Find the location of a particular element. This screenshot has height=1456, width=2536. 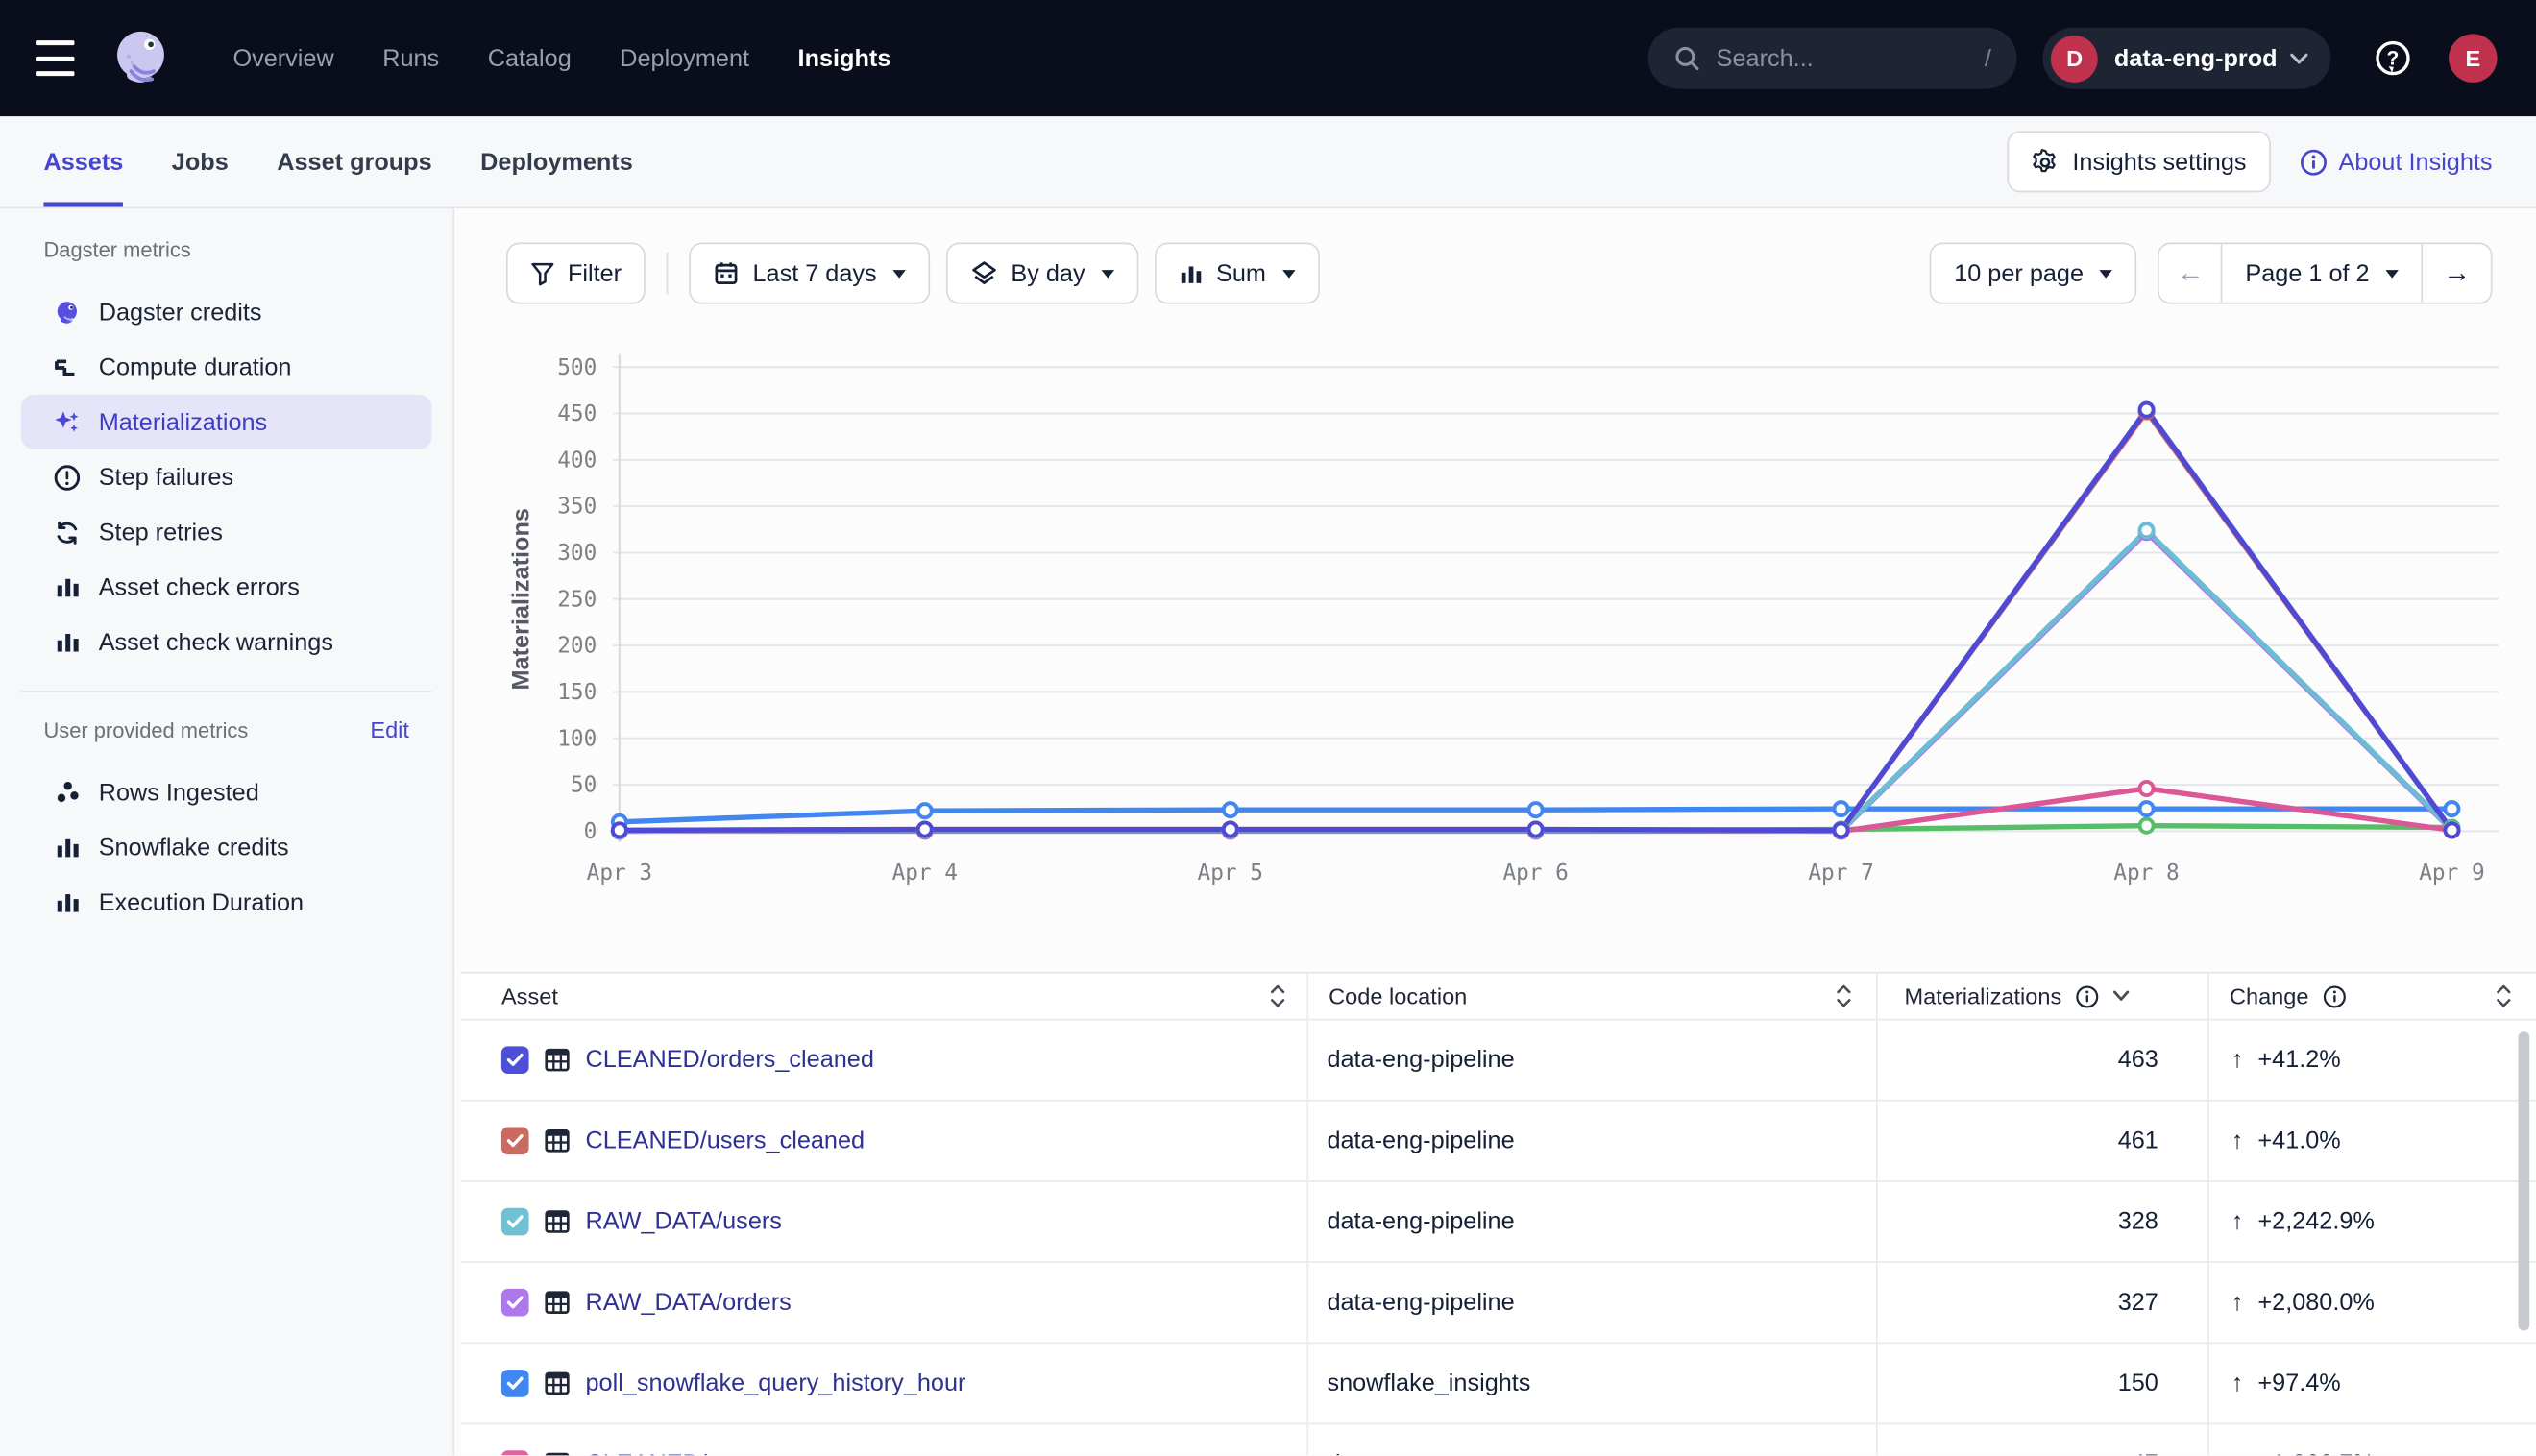

svg-text: Apr 9 is located at coordinates (2451, 873).